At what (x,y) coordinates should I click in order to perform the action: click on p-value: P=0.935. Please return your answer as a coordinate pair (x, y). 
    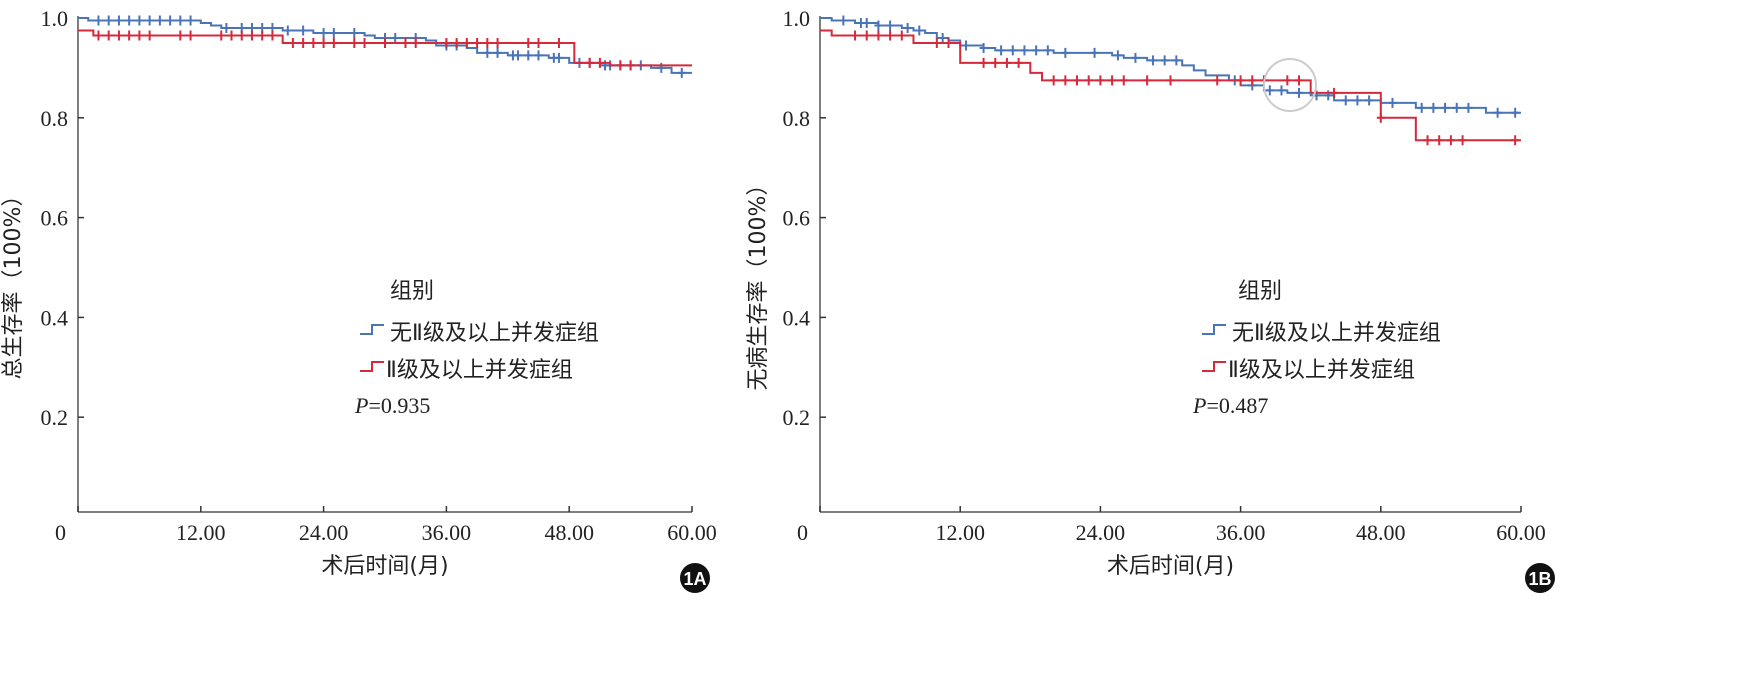
    Looking at the image, I should click on (392, 405).